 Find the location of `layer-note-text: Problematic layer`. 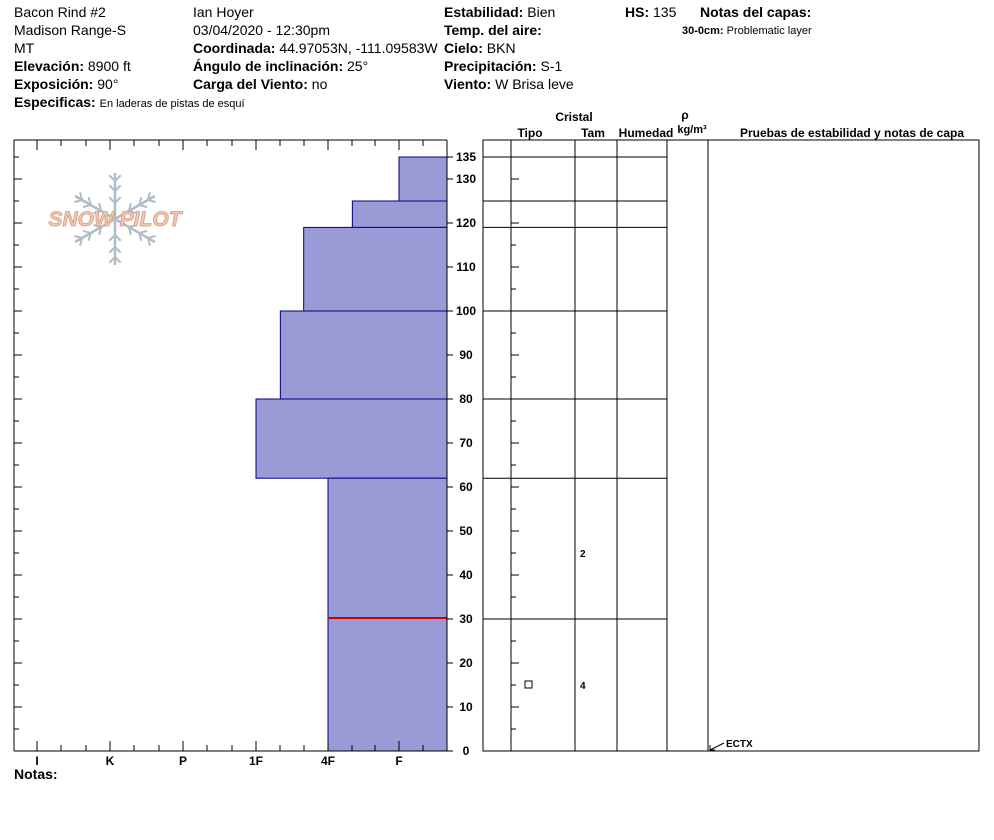

layer-note-text: Problematic layer is located at coordinates (769, 31).